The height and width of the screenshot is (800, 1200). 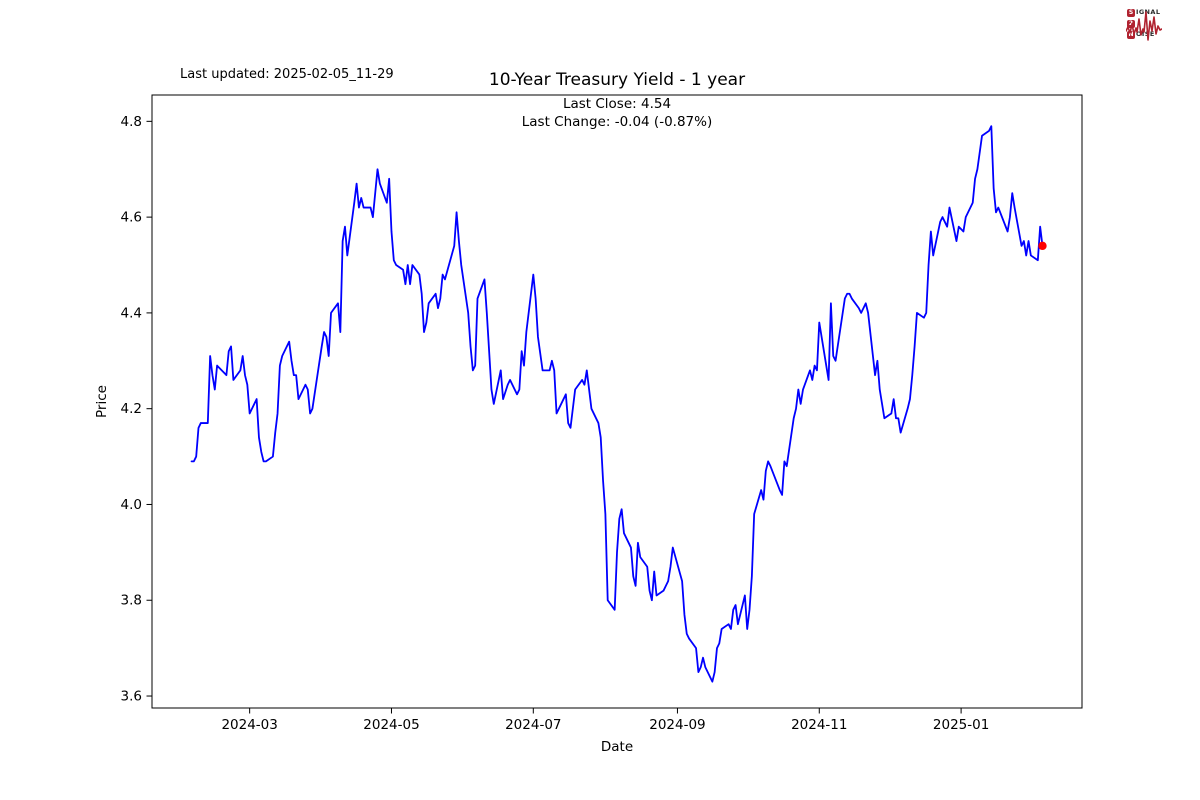 I want to click on chart-subtitle-last-close: Last Close: 4.54, so click(x=617, y=104).